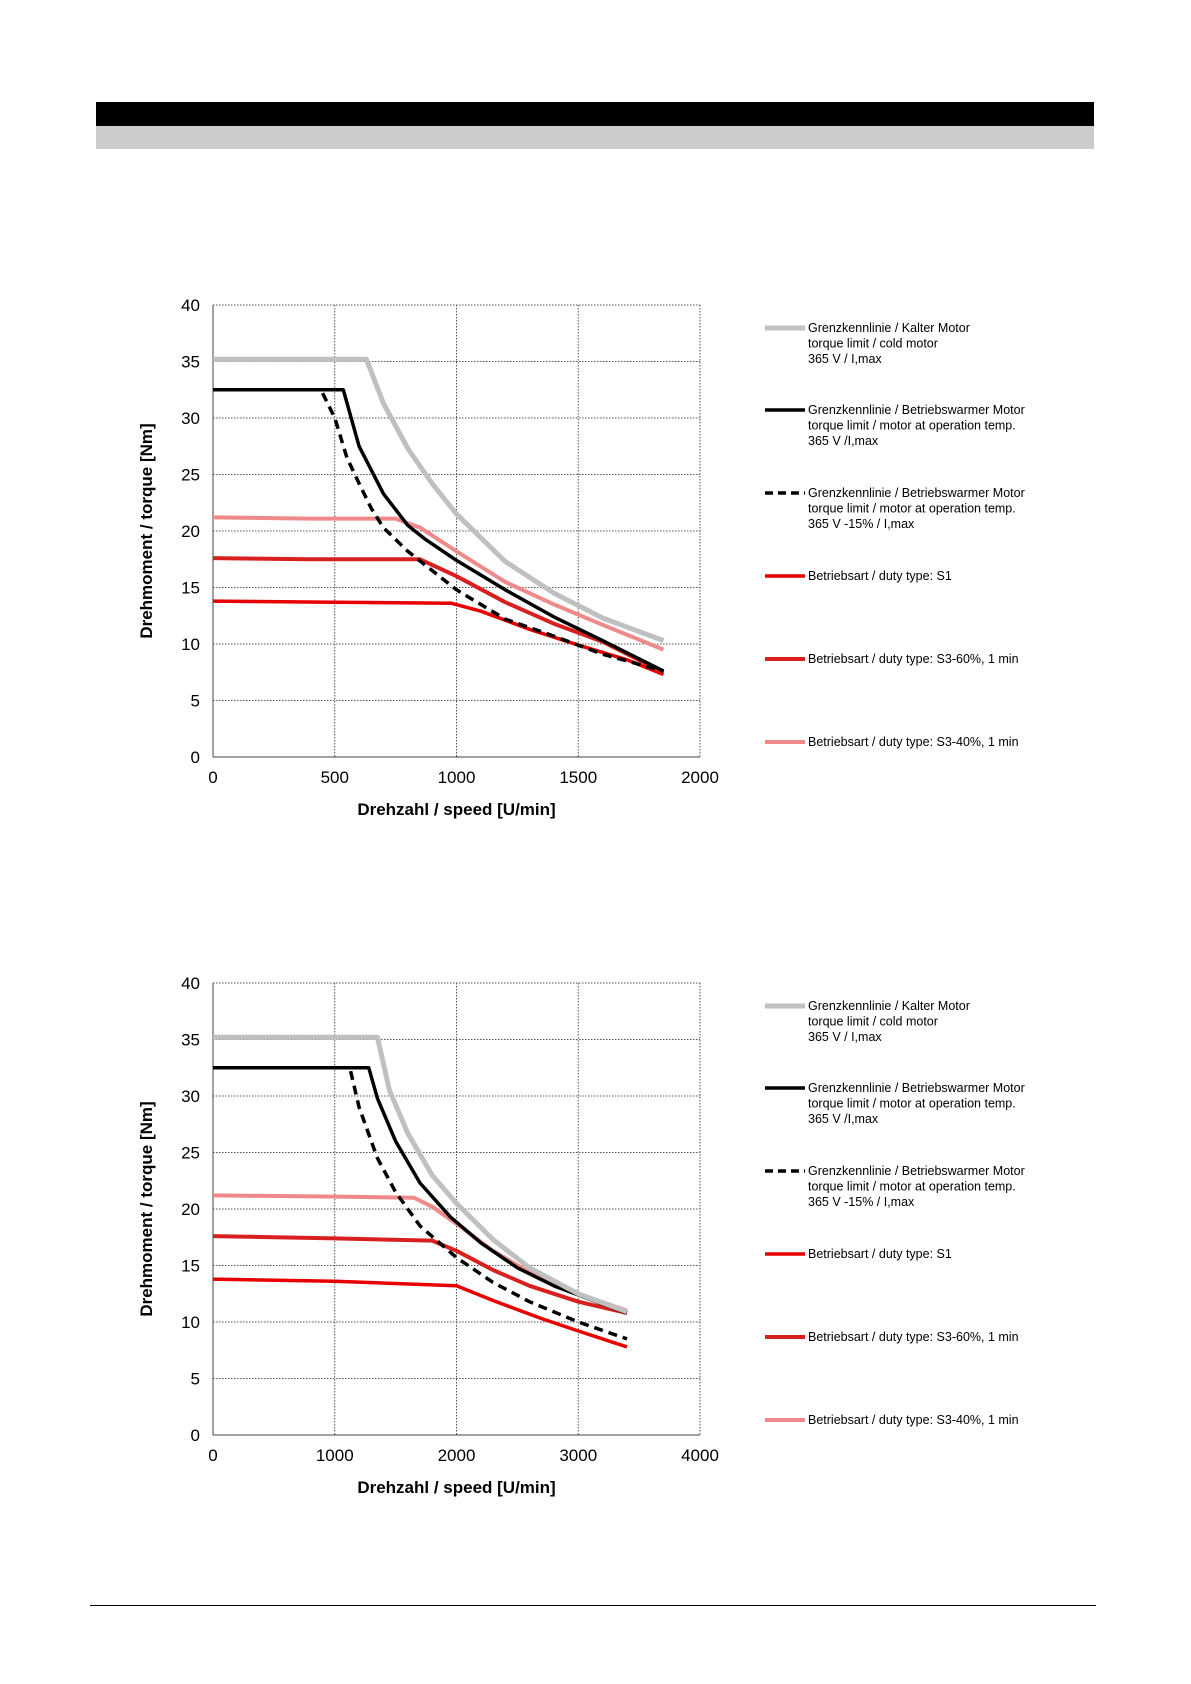 This screenshot has height=1684, width=1191. What do you see at coordinates (335, 777) in the screenshot?
I see `x-tick-label: 500` at bounding box center [335, 777].